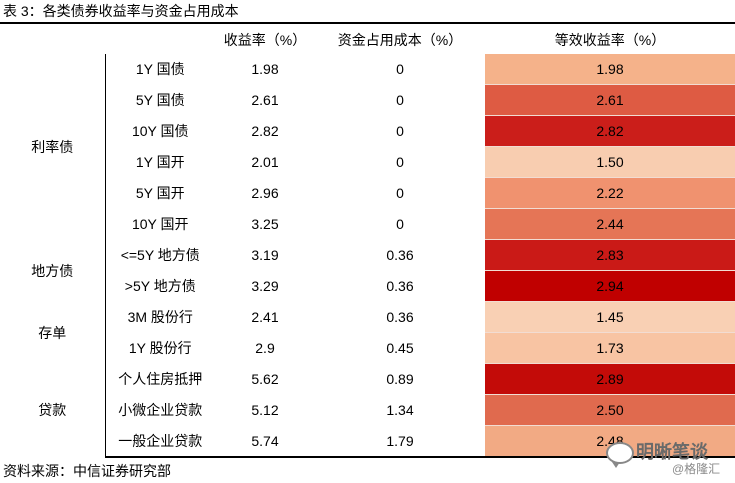 Image resolution: width=735 pixels, height=483 pixels. Describe the element at coordinates (367, 23) in the screenshot. I see `top-rule` at that location.